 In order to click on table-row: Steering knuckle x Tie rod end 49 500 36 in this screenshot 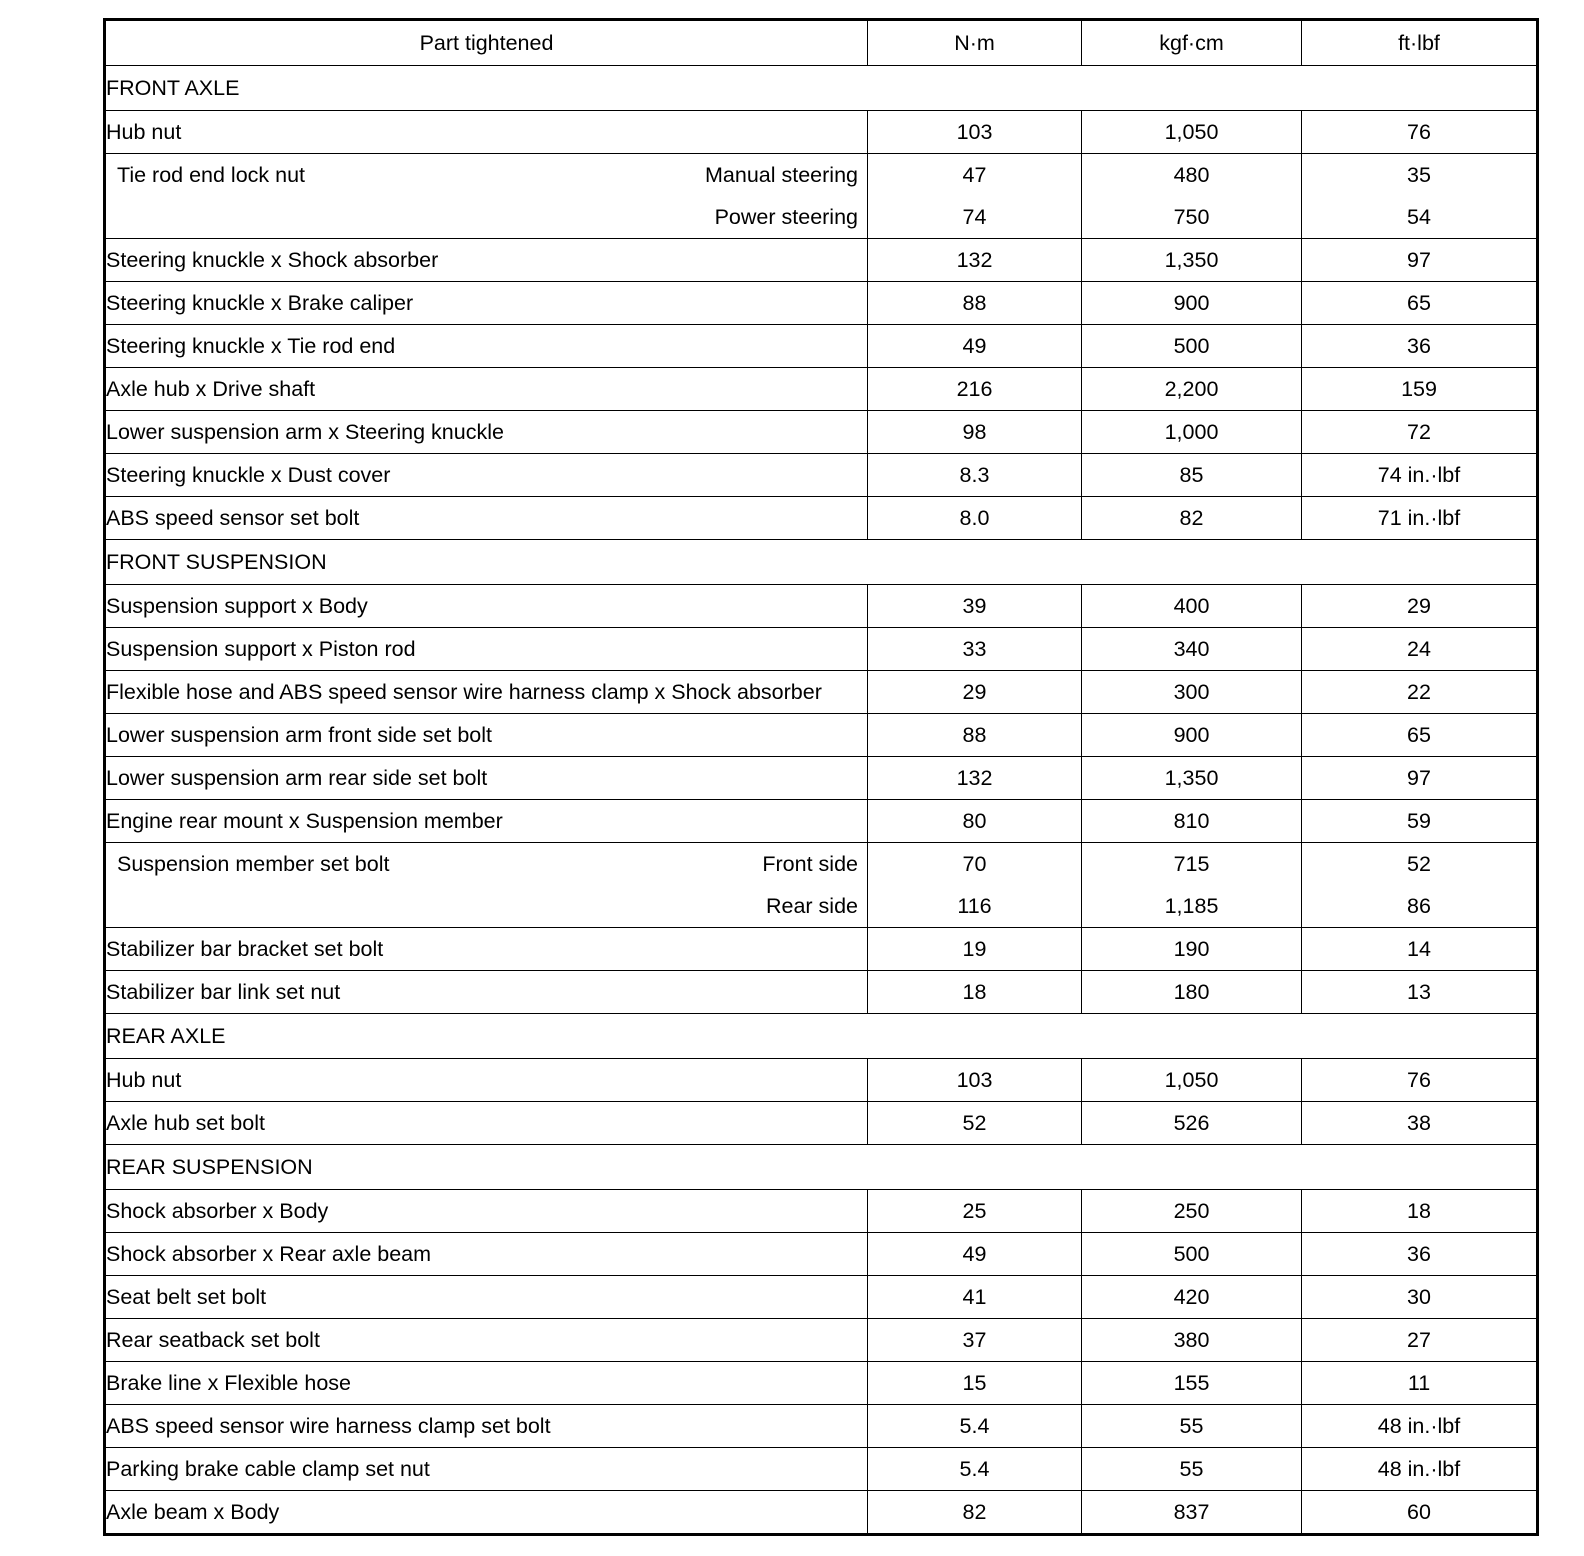, I will do `click(821, 346)`.